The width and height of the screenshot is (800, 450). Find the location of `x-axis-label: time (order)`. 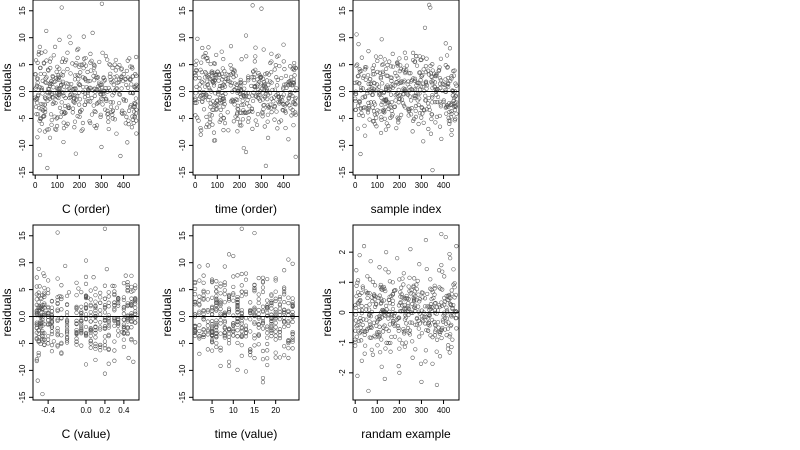

x-axis-label: time (order) is located at coordinates (246, 209).